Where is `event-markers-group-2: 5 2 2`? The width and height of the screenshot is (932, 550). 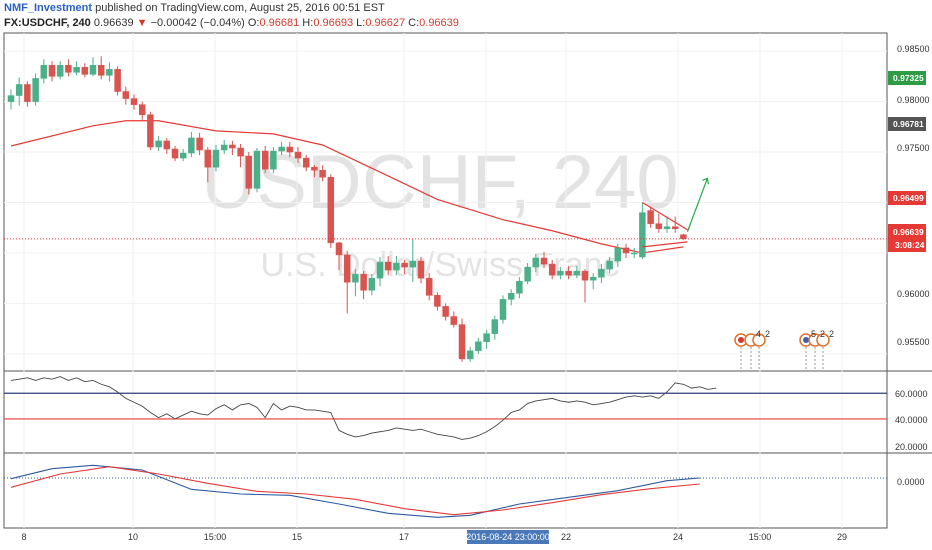
event-markers-group-2: 5 2 2 is located at coordinates (816, 350).